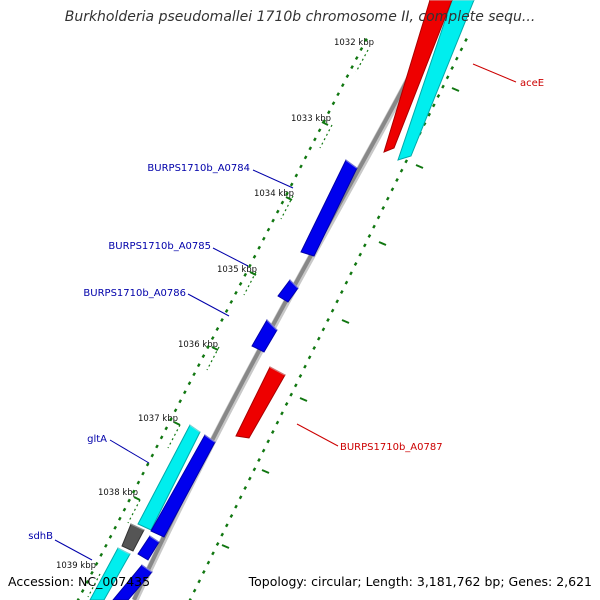  I want to click on sdhB-gene, so click(148, 548).